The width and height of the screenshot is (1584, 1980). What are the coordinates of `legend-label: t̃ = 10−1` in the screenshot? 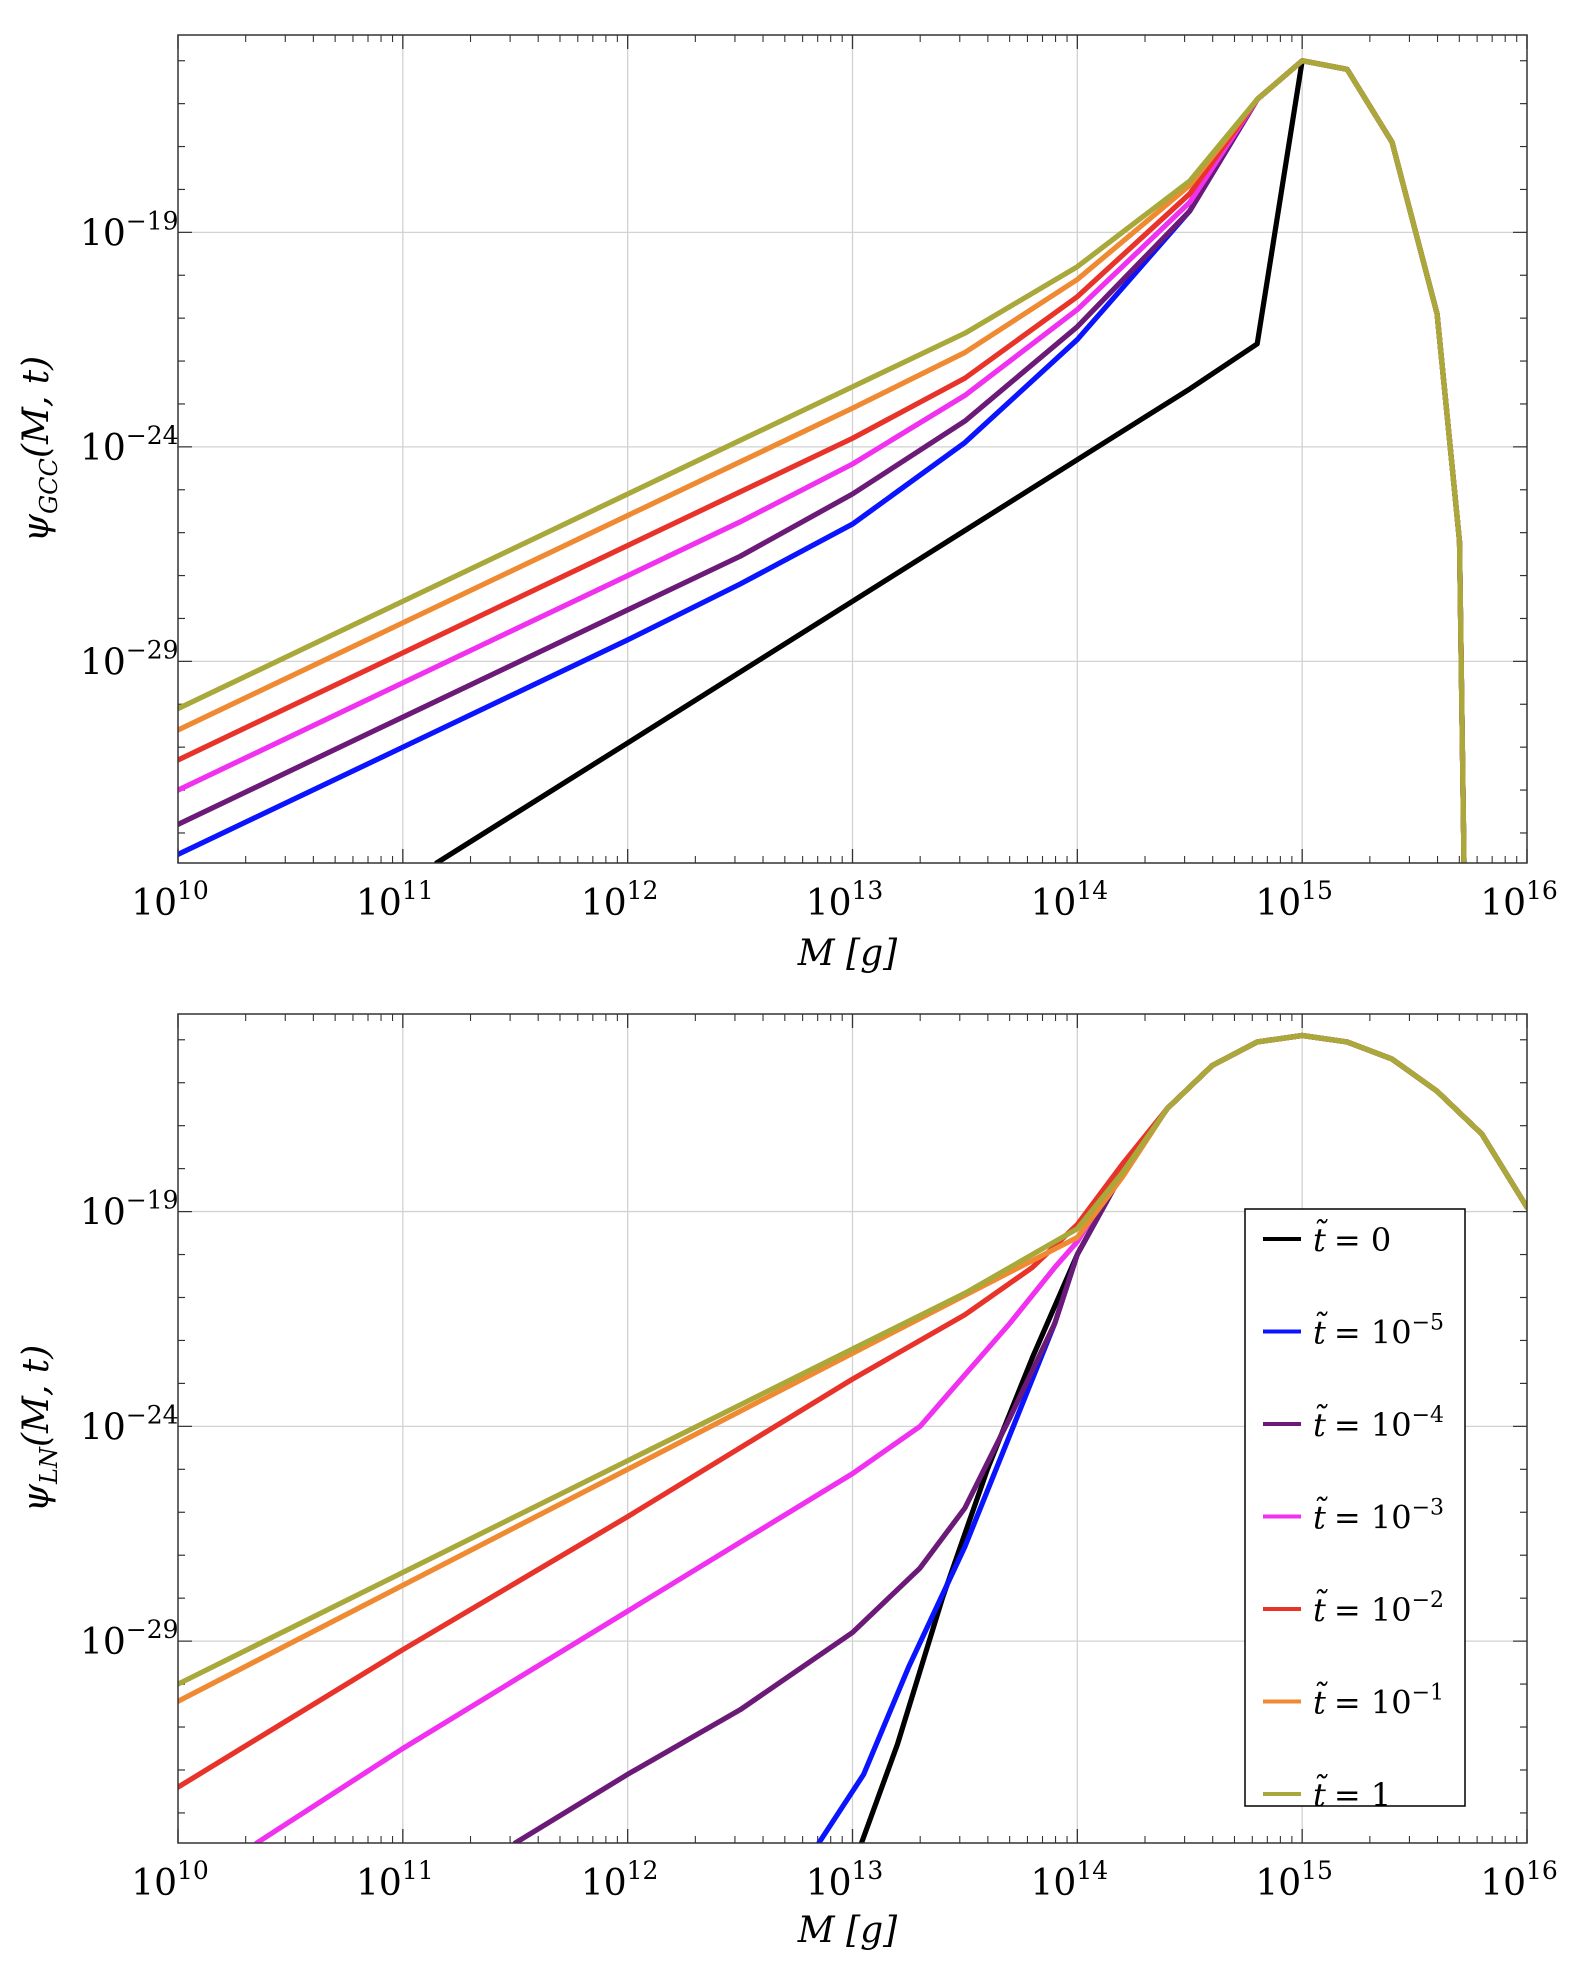 It's located at (1378, 1701).